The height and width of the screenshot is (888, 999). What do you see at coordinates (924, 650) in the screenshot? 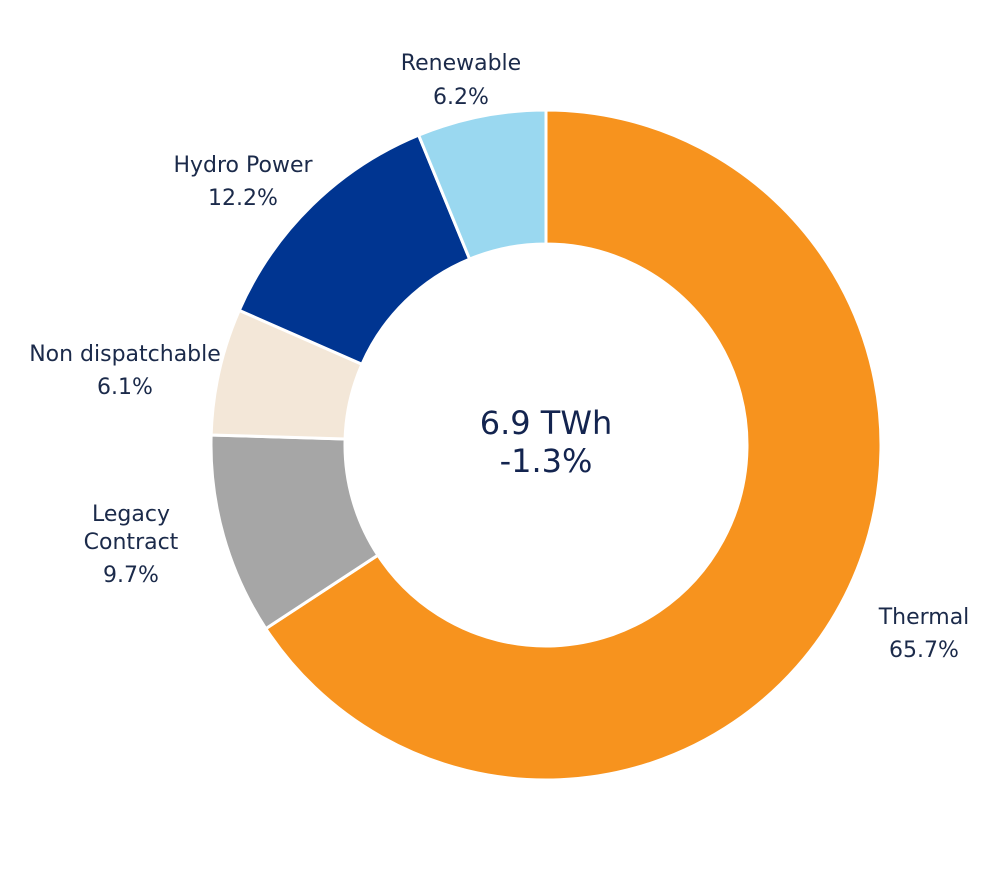
I see `label-thermal-value: 65.7%` at bounding box center [924, 650].